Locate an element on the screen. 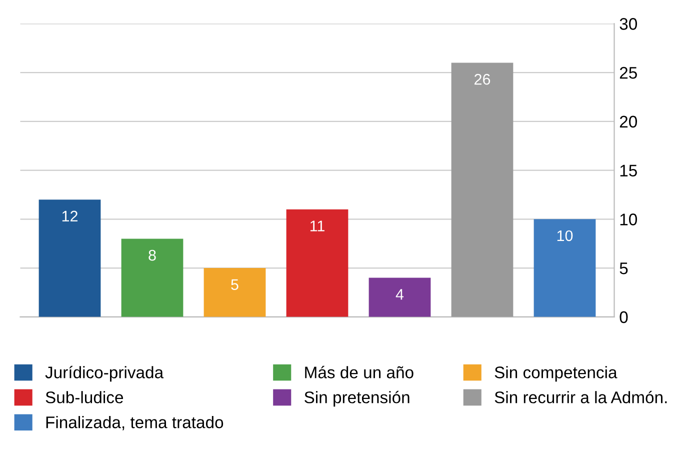 The height and width of the screenshot is (473, 675). y-tick-label: 15 is located at coordinates (628, 170).